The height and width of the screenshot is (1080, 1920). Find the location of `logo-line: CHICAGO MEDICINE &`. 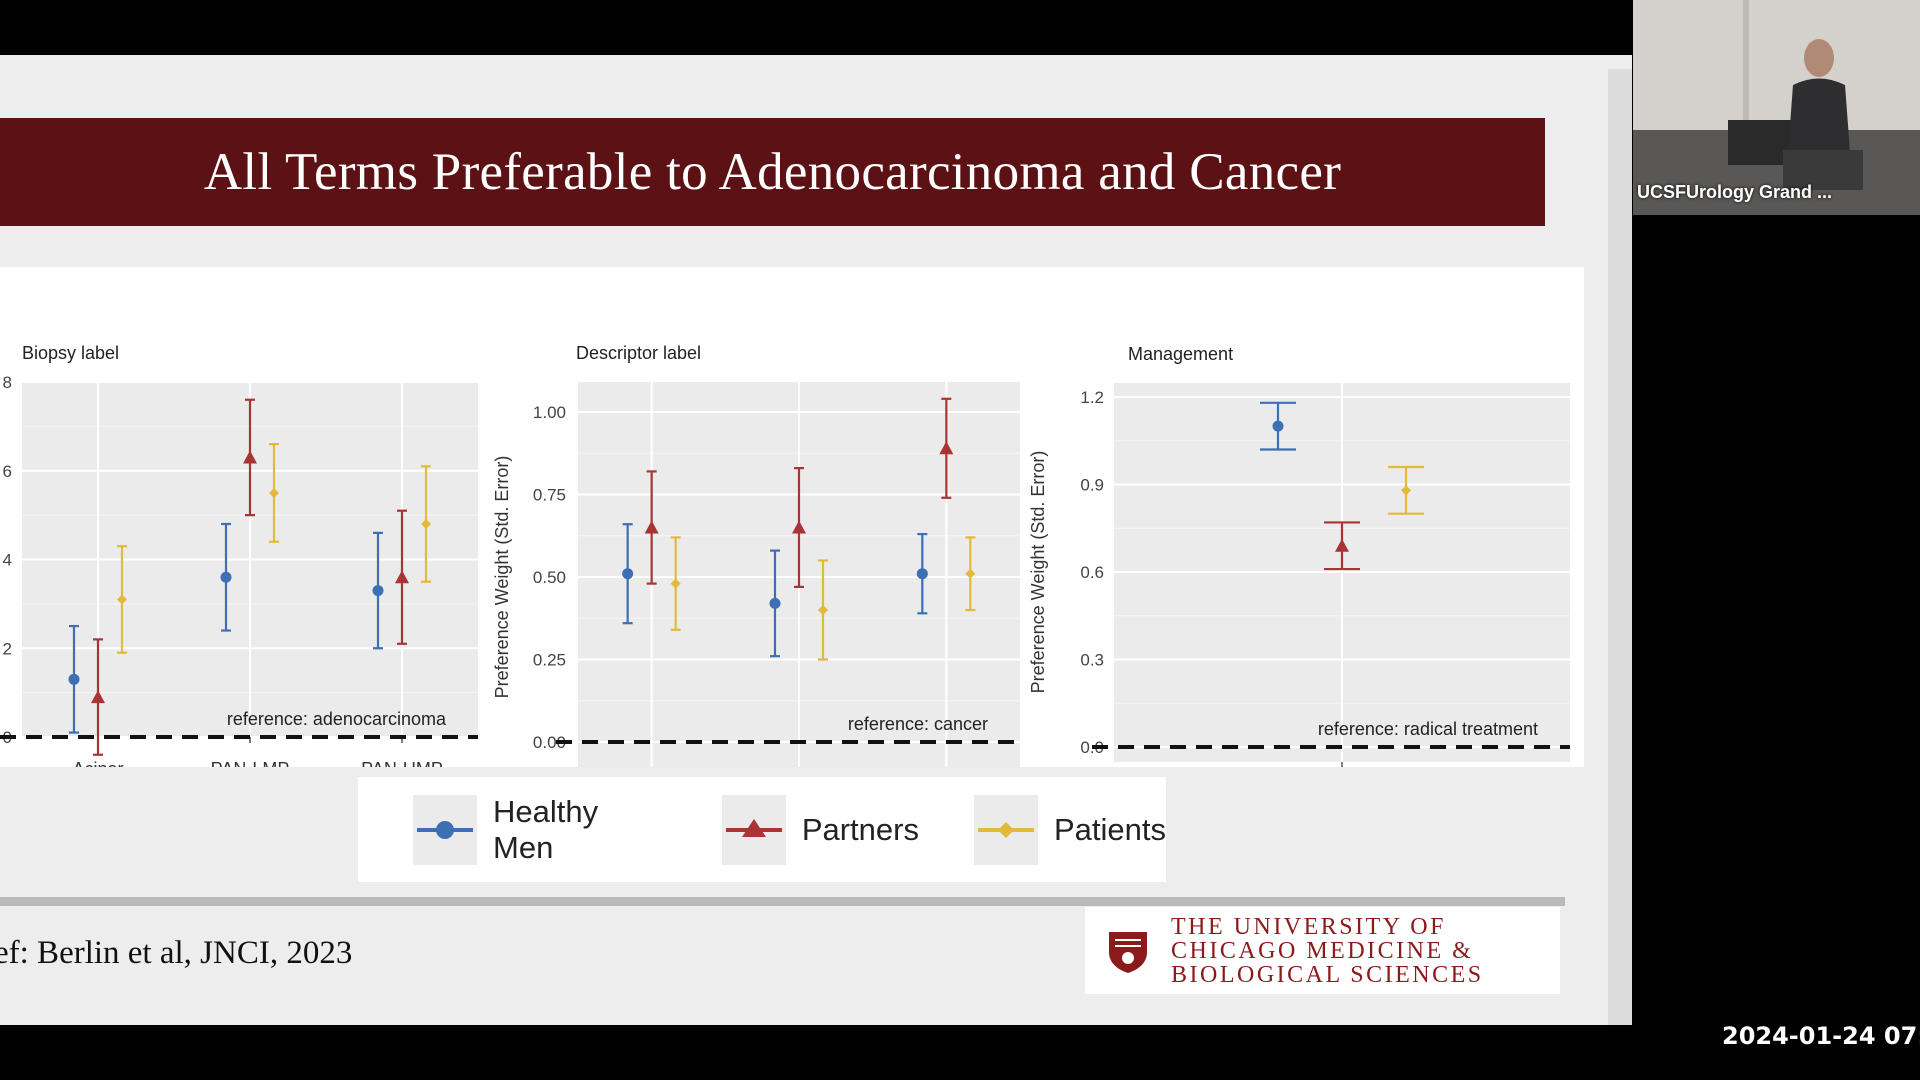

logo-line: CHICAGO MEDICINE & is located at coordinates (1322, 950).